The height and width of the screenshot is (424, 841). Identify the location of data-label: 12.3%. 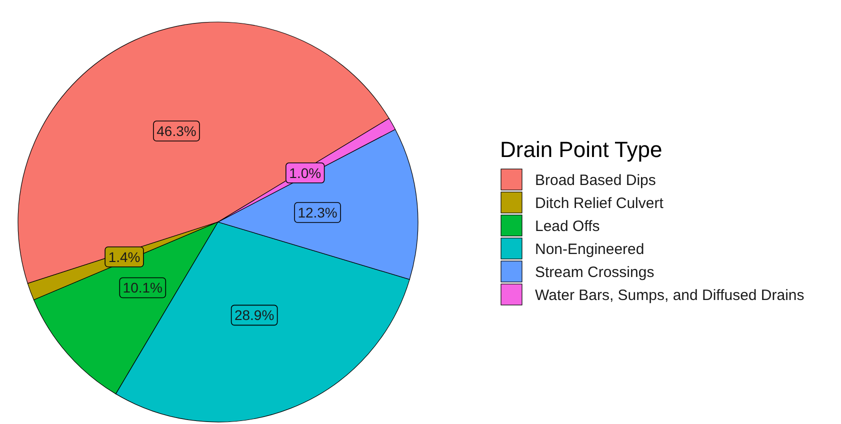
(318, 212).